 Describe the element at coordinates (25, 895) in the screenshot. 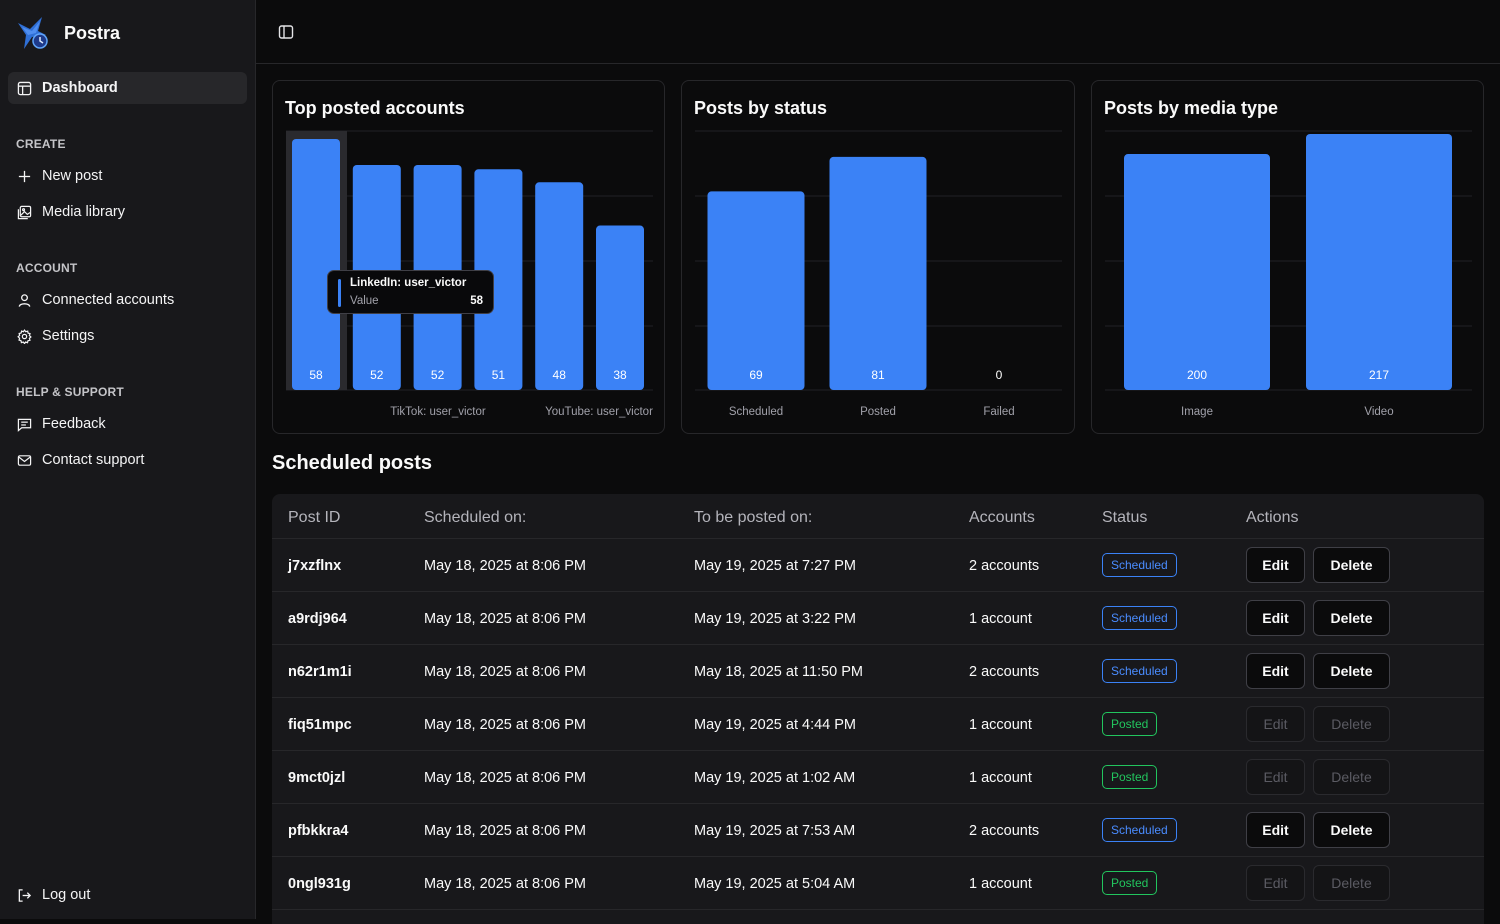

I see `log-out-icon` at that location.